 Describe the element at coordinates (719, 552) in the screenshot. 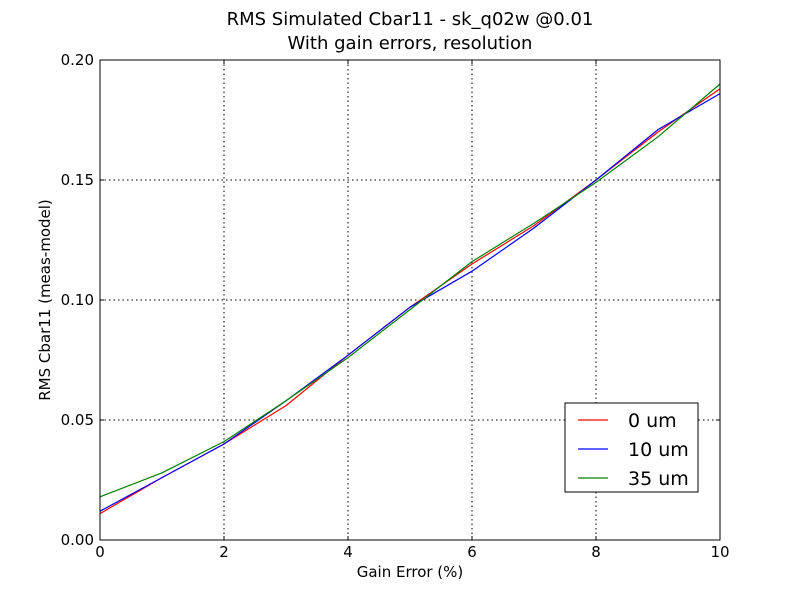

I see `x-tick-label: 10` at that location.